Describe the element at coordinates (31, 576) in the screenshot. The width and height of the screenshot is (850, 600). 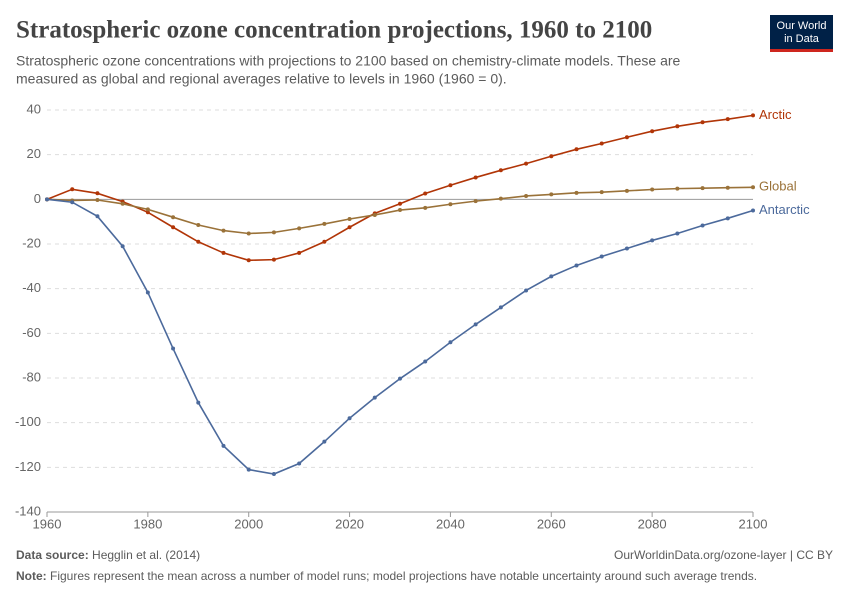
I see `note-label: Note:` at that location.